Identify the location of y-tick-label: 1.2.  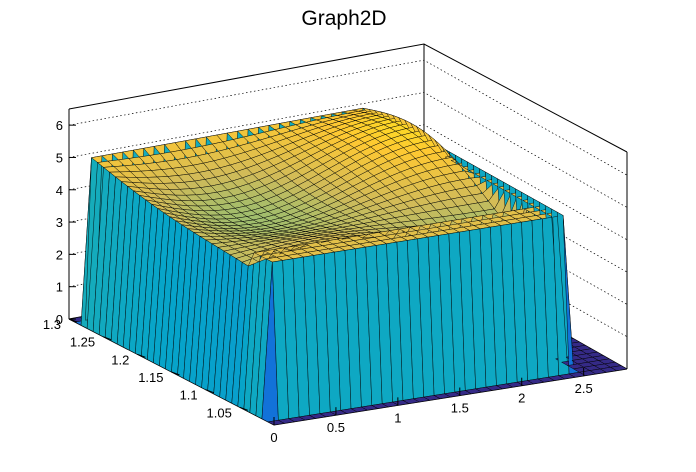
(120, 359).